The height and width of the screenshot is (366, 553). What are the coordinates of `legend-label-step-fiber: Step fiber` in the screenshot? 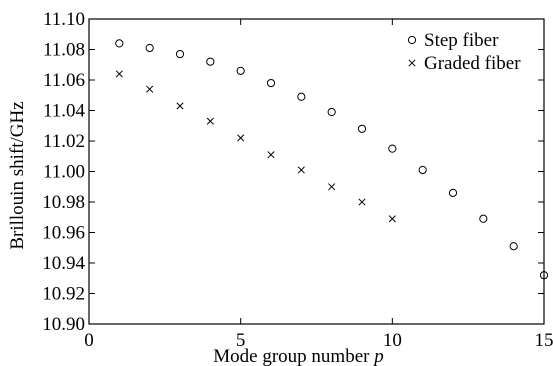 It's located at (461, 40).